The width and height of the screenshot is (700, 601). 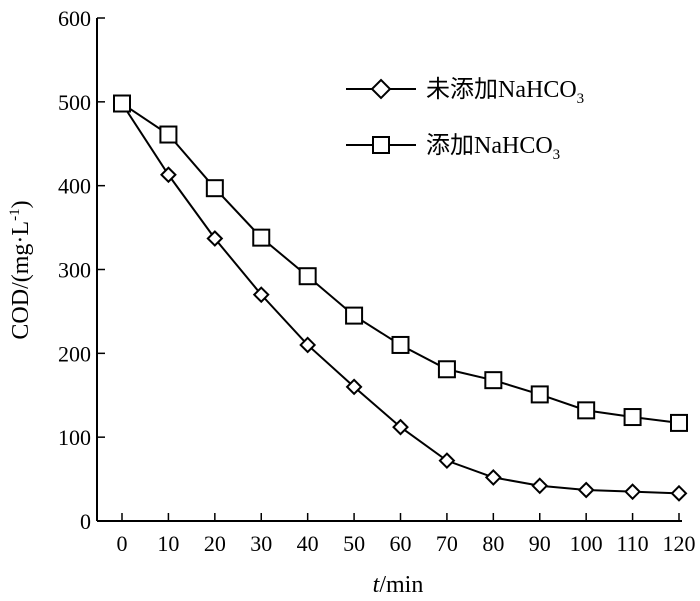 What do you see at coordinates (74, 437) in the screenshot?
I see `y-tick-label: 100` at bounding box center [74, 437].